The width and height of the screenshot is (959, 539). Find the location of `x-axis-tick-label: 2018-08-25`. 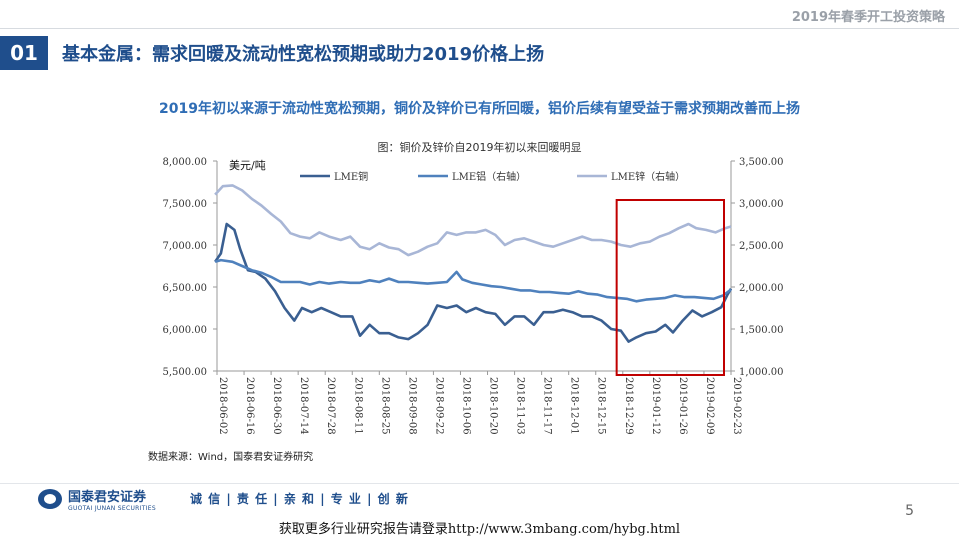

x-axis-tick-label: 2018-08-25 is located at coordinates (384, 406).